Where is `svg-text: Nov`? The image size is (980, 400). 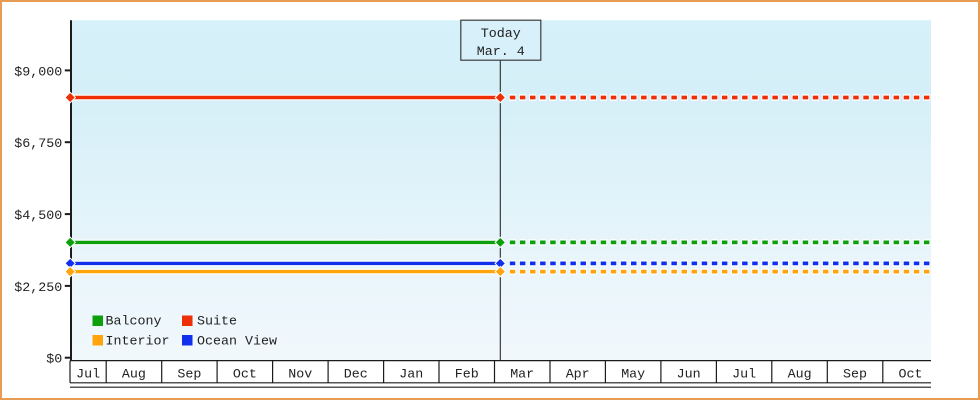
svg-text: Nov is located at coordinates (300, 374).